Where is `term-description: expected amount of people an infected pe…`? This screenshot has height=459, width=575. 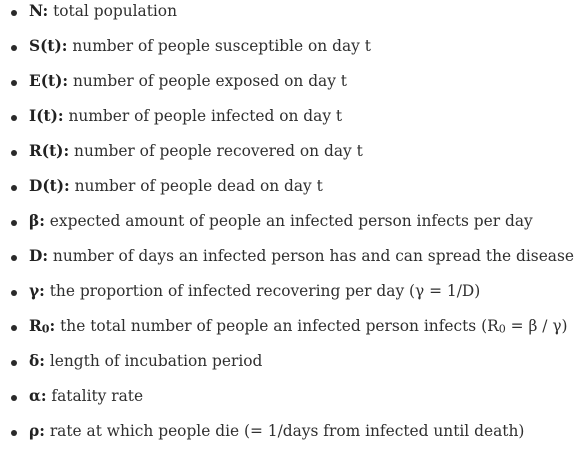
term-description: expected amount of people an infected pe… is located at coordinates (288, 221).